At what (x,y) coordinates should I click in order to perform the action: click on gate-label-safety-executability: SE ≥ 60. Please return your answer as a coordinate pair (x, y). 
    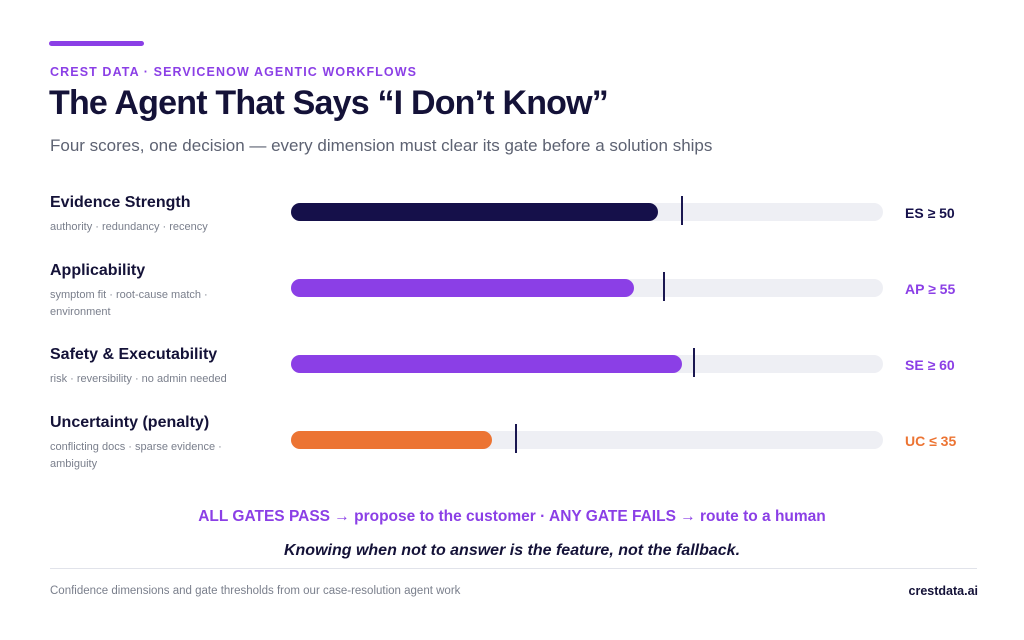
    Looking at the image, I should click on (930, 365).